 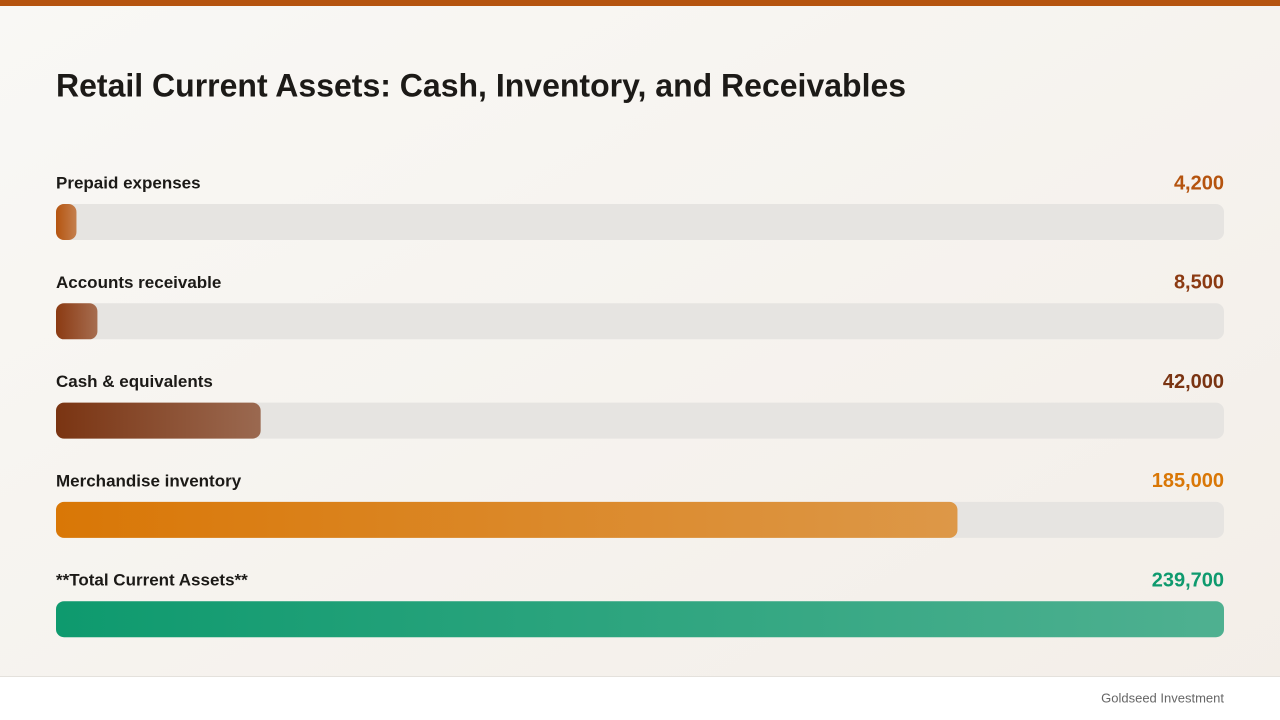 What do you see at coordinates (640, 3) in the screenshot?
I see `top-accent` at bounding box center [640, 3].